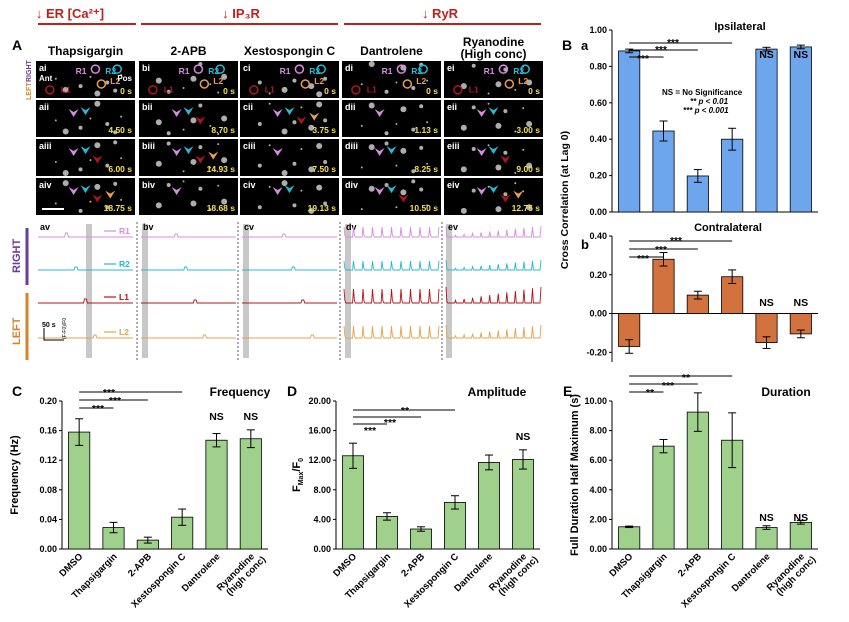 The image size is (849, 622). Describe the element at coordinates (319, 81) in the screenshot. I see `roi-label: L2` at that location.